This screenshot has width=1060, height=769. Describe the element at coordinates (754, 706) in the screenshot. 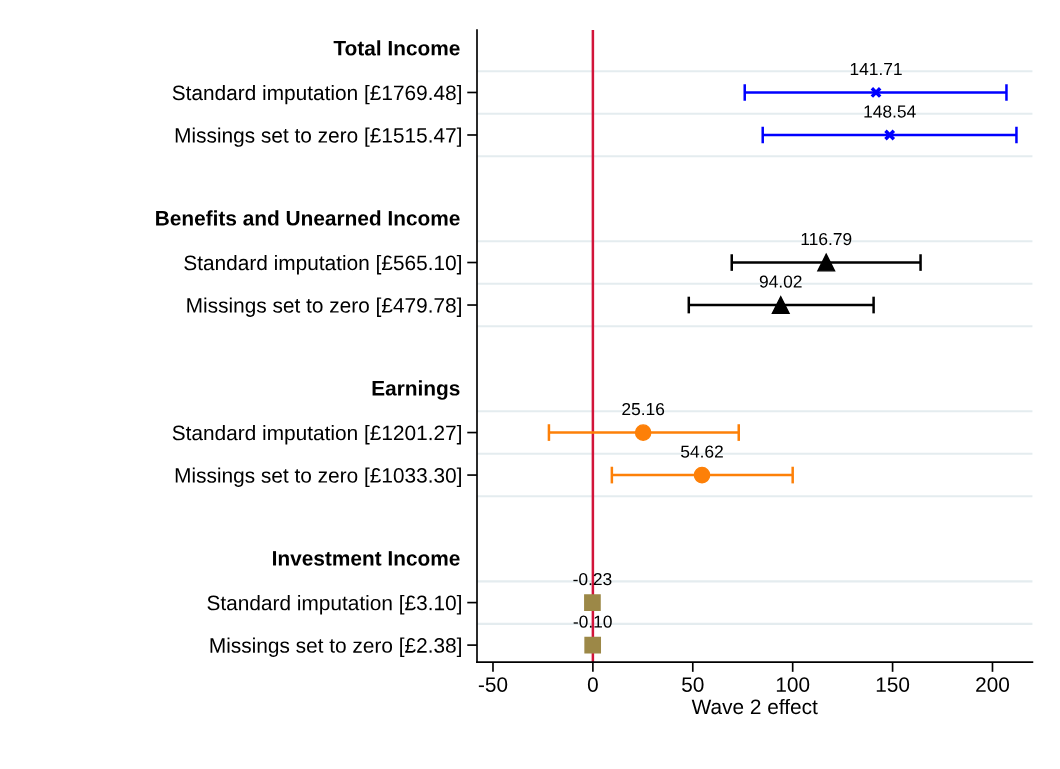

I see `x-axis-title: Wave 2 effect` at that location.